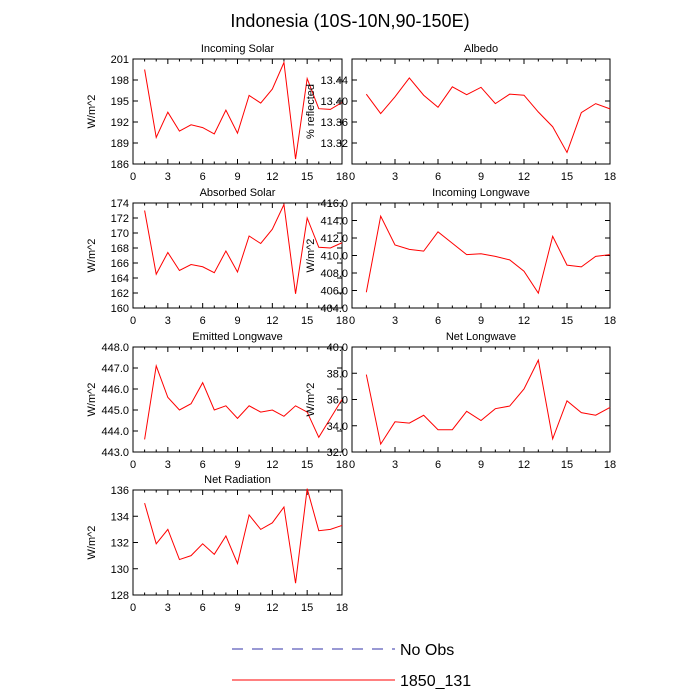 Image resolution: width=700 pixels, height=700 pixels. I want to click on y-tick-label: 192, so click(120, 123).